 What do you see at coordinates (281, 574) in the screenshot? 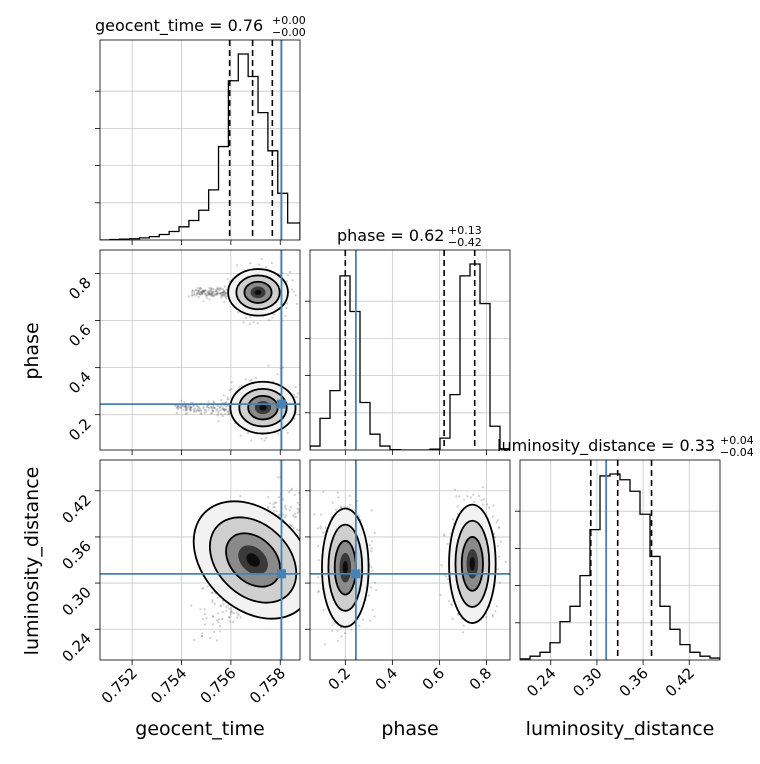
I see `truth-marker-geocent-time-vs-luminosity-distance` at bounding box center [281, 574].